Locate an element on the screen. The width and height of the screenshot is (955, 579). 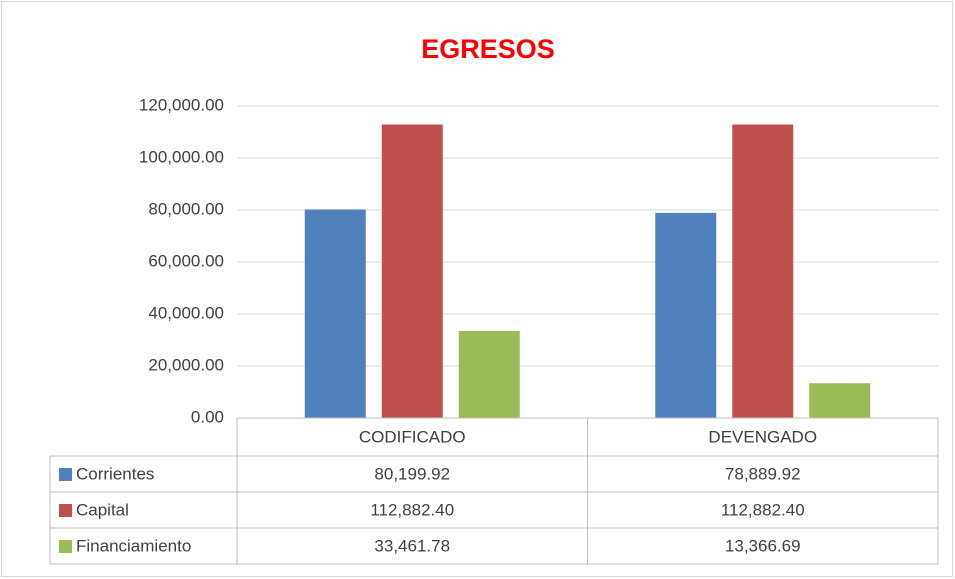
y-tick-label: 60,000.00 is located at coordinates (186, 260).